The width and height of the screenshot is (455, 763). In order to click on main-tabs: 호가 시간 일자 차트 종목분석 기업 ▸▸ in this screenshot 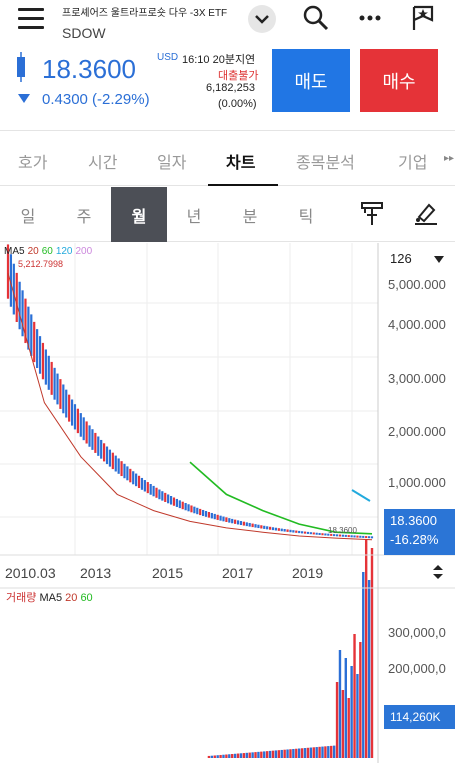, I will do `click(227, 158)`.